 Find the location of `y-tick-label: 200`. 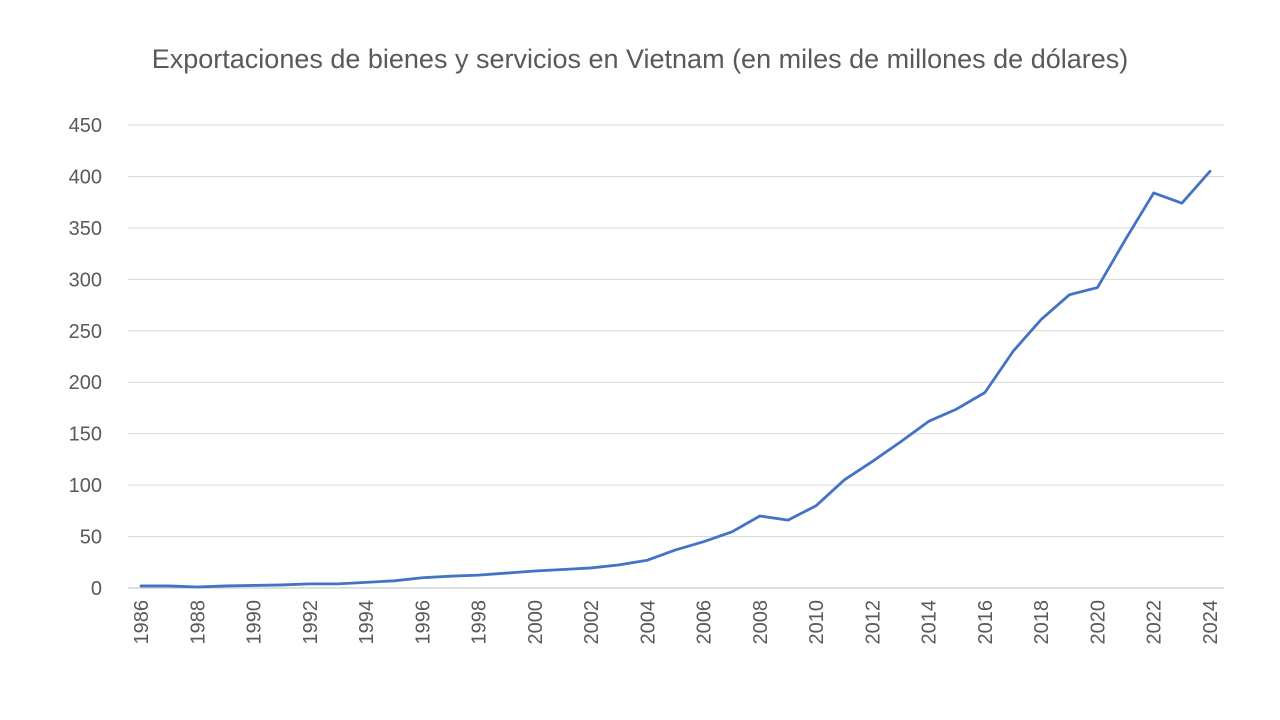

y-tick-label: 200 is located at coordinates (85, 383).